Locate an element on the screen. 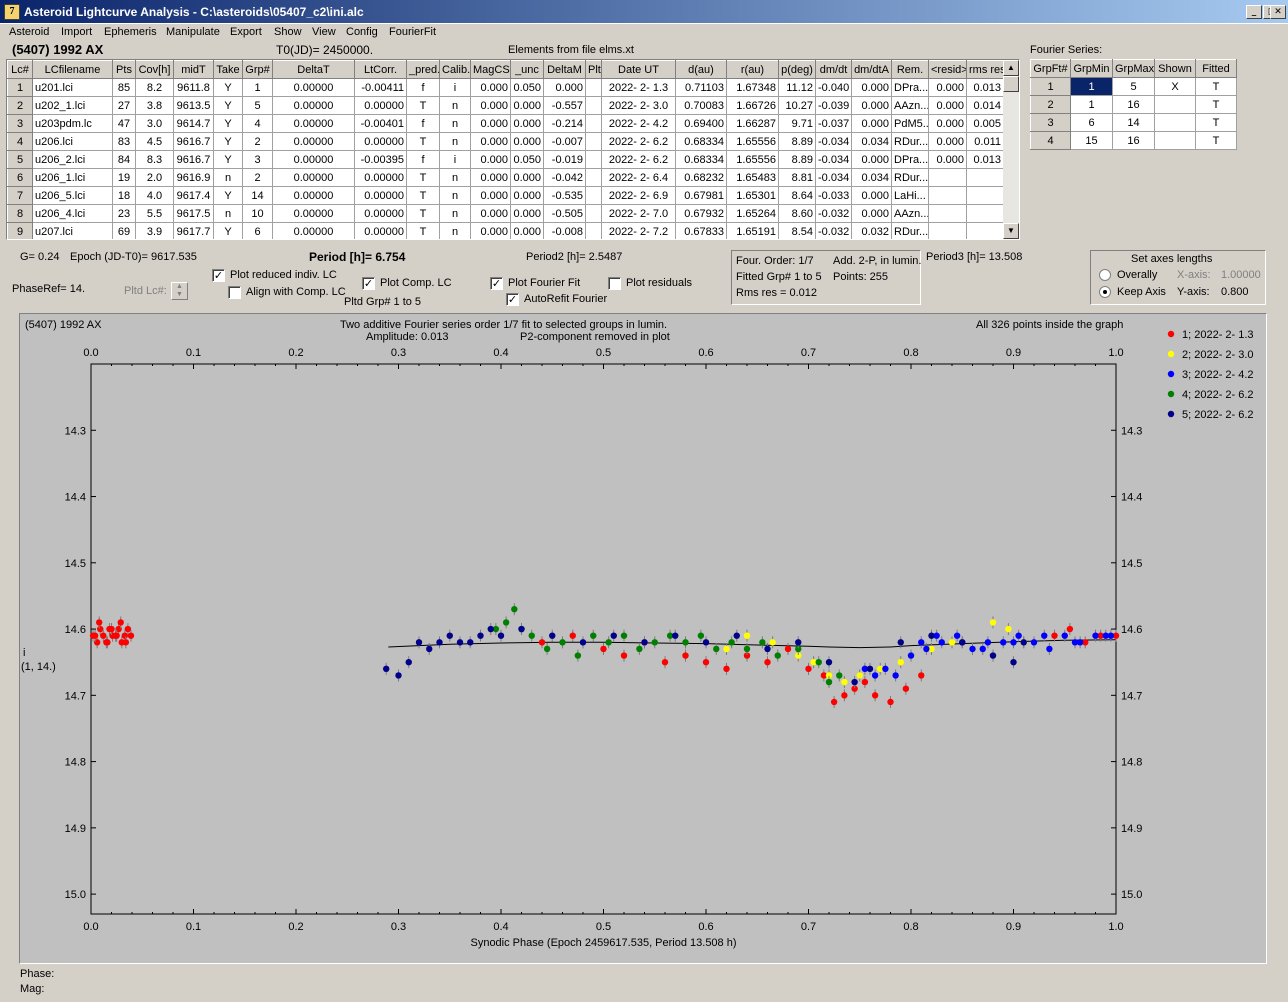 This screenshot has height=1002, width=1288. table-cell: -0.557 is located at coordinates (564, 105).